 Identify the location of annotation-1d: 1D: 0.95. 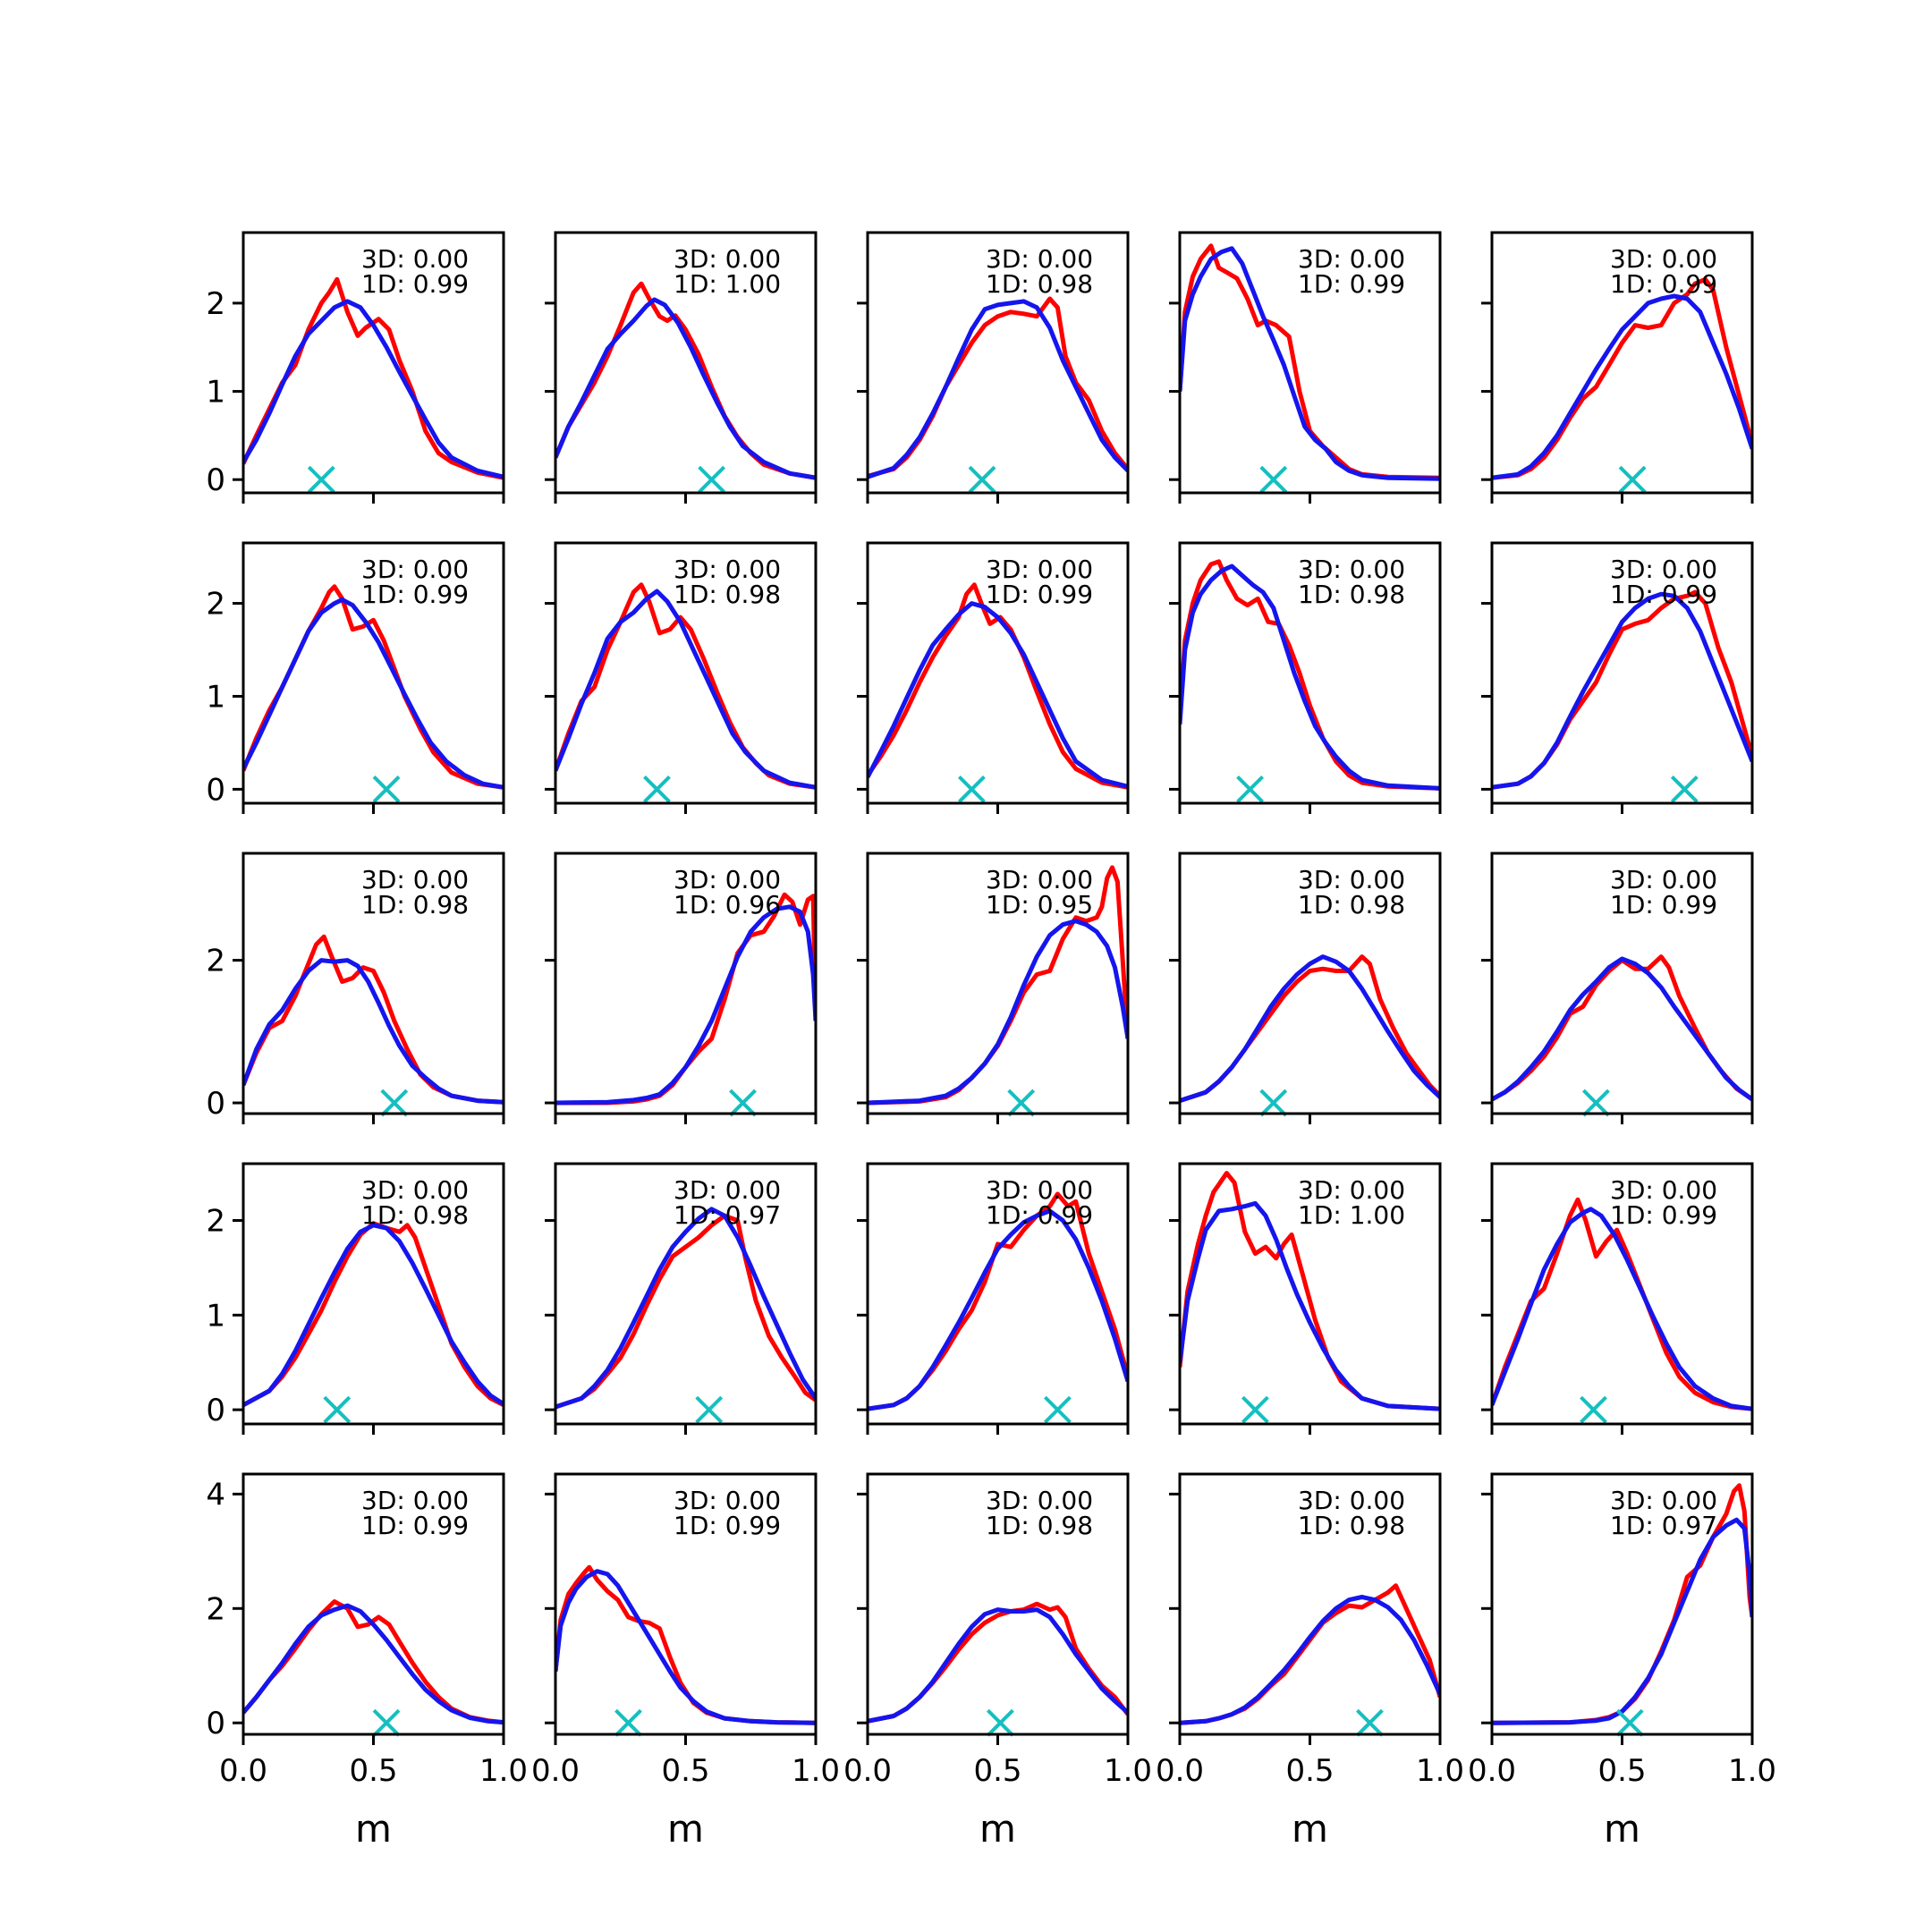
(1039, 904).